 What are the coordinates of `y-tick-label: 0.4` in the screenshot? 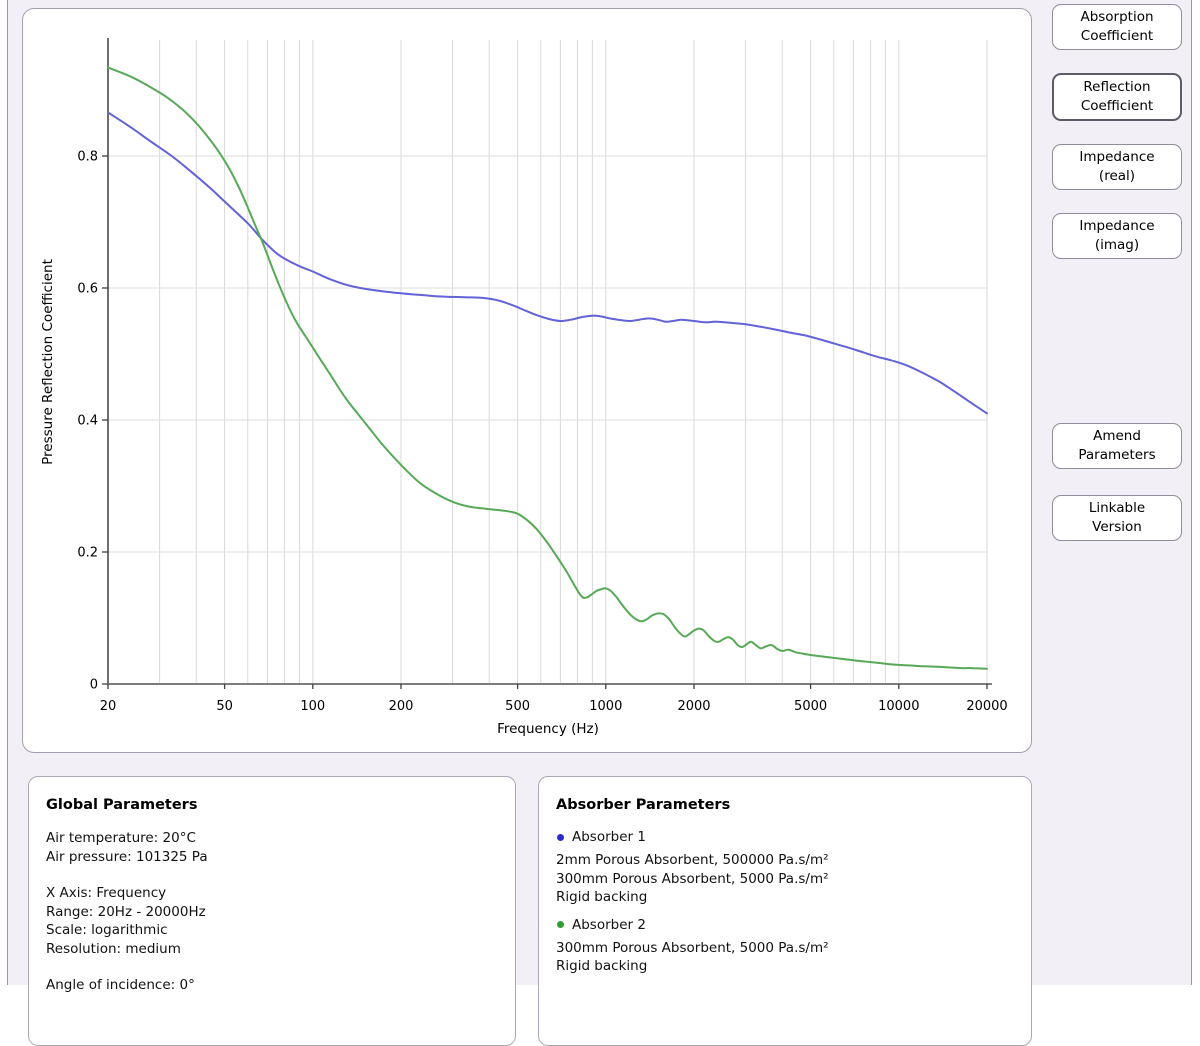 It's located at (87, 421).